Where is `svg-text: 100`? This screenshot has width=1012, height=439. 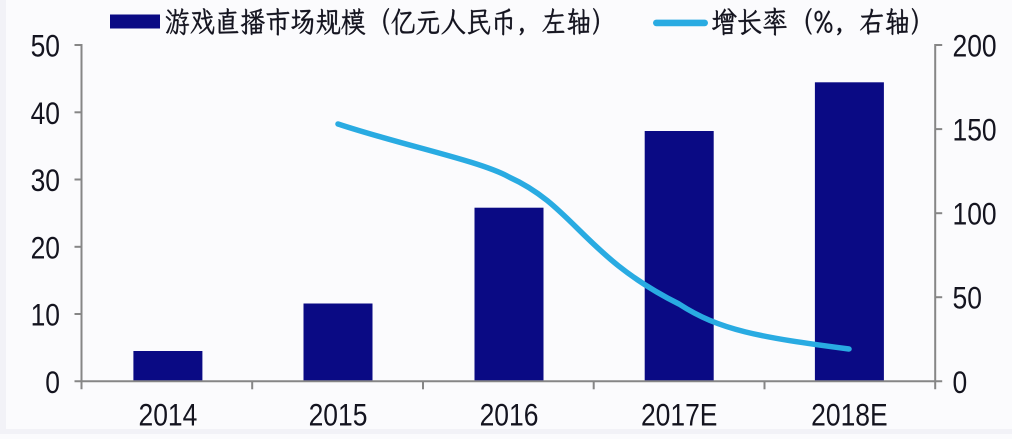
svg-text: 100 is located at coordinates (975, 215).